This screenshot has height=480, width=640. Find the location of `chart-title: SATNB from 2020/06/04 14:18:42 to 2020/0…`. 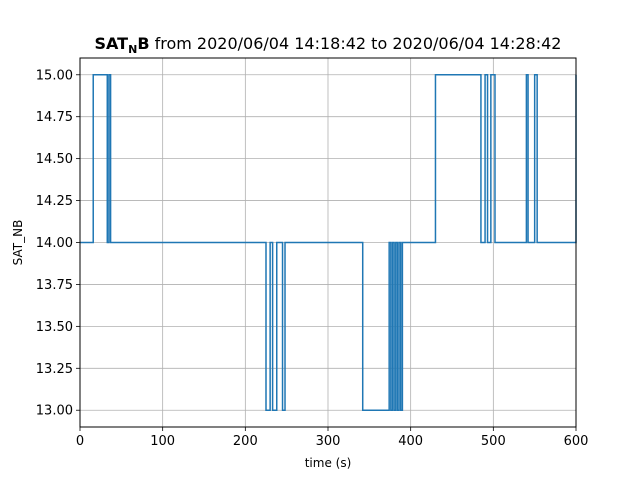

chart-title: SATNB from 2020/06/04 14:18:42 to 2020/0… is located at coordinates (328, 45).